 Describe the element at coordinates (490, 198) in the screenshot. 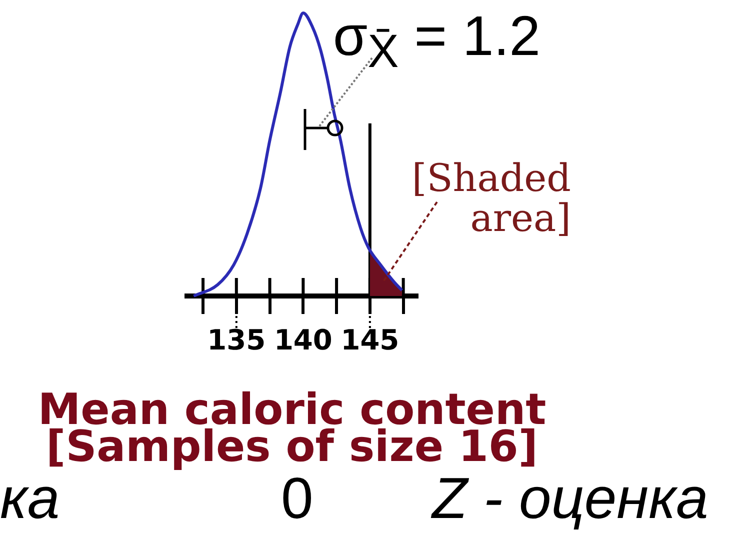

I see `annotation: [Shaded area]` at that location.